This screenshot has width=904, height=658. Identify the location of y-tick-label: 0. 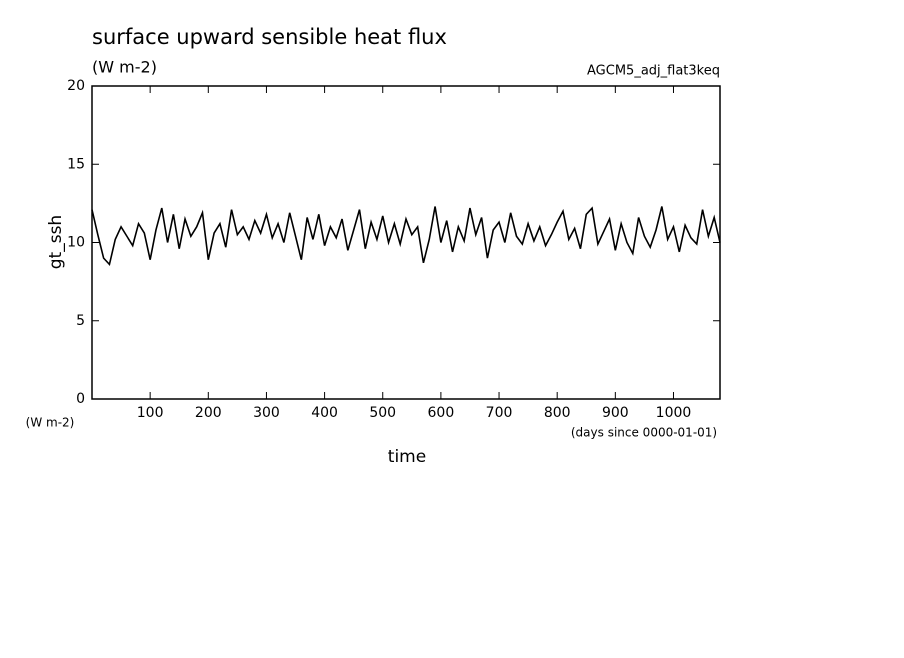
(80, 399).